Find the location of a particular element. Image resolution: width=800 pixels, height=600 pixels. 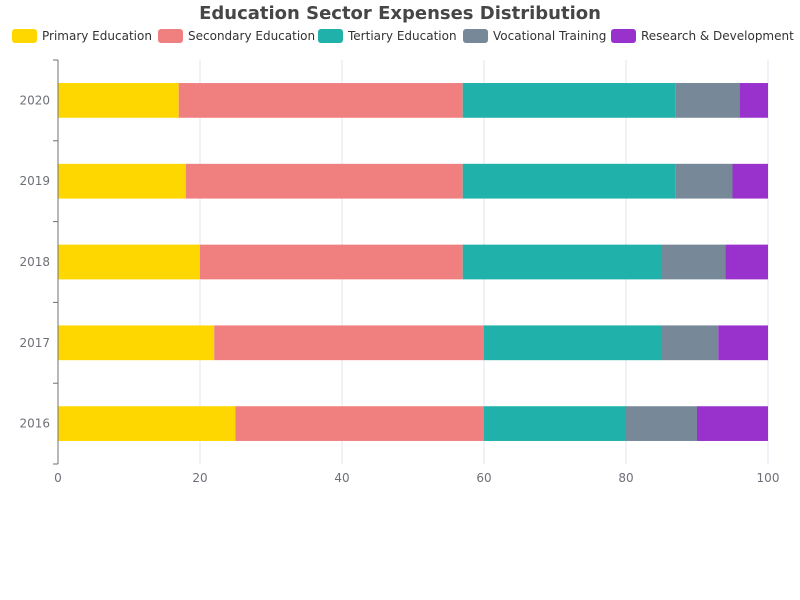

bar-2018-research-and-development is located at coordinates (746, 262).